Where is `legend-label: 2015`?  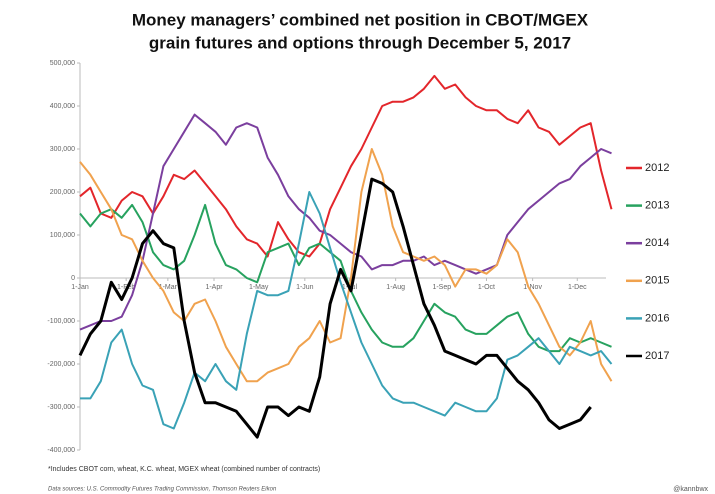
legend-label: 2015 is located at coordinates (657, 281).